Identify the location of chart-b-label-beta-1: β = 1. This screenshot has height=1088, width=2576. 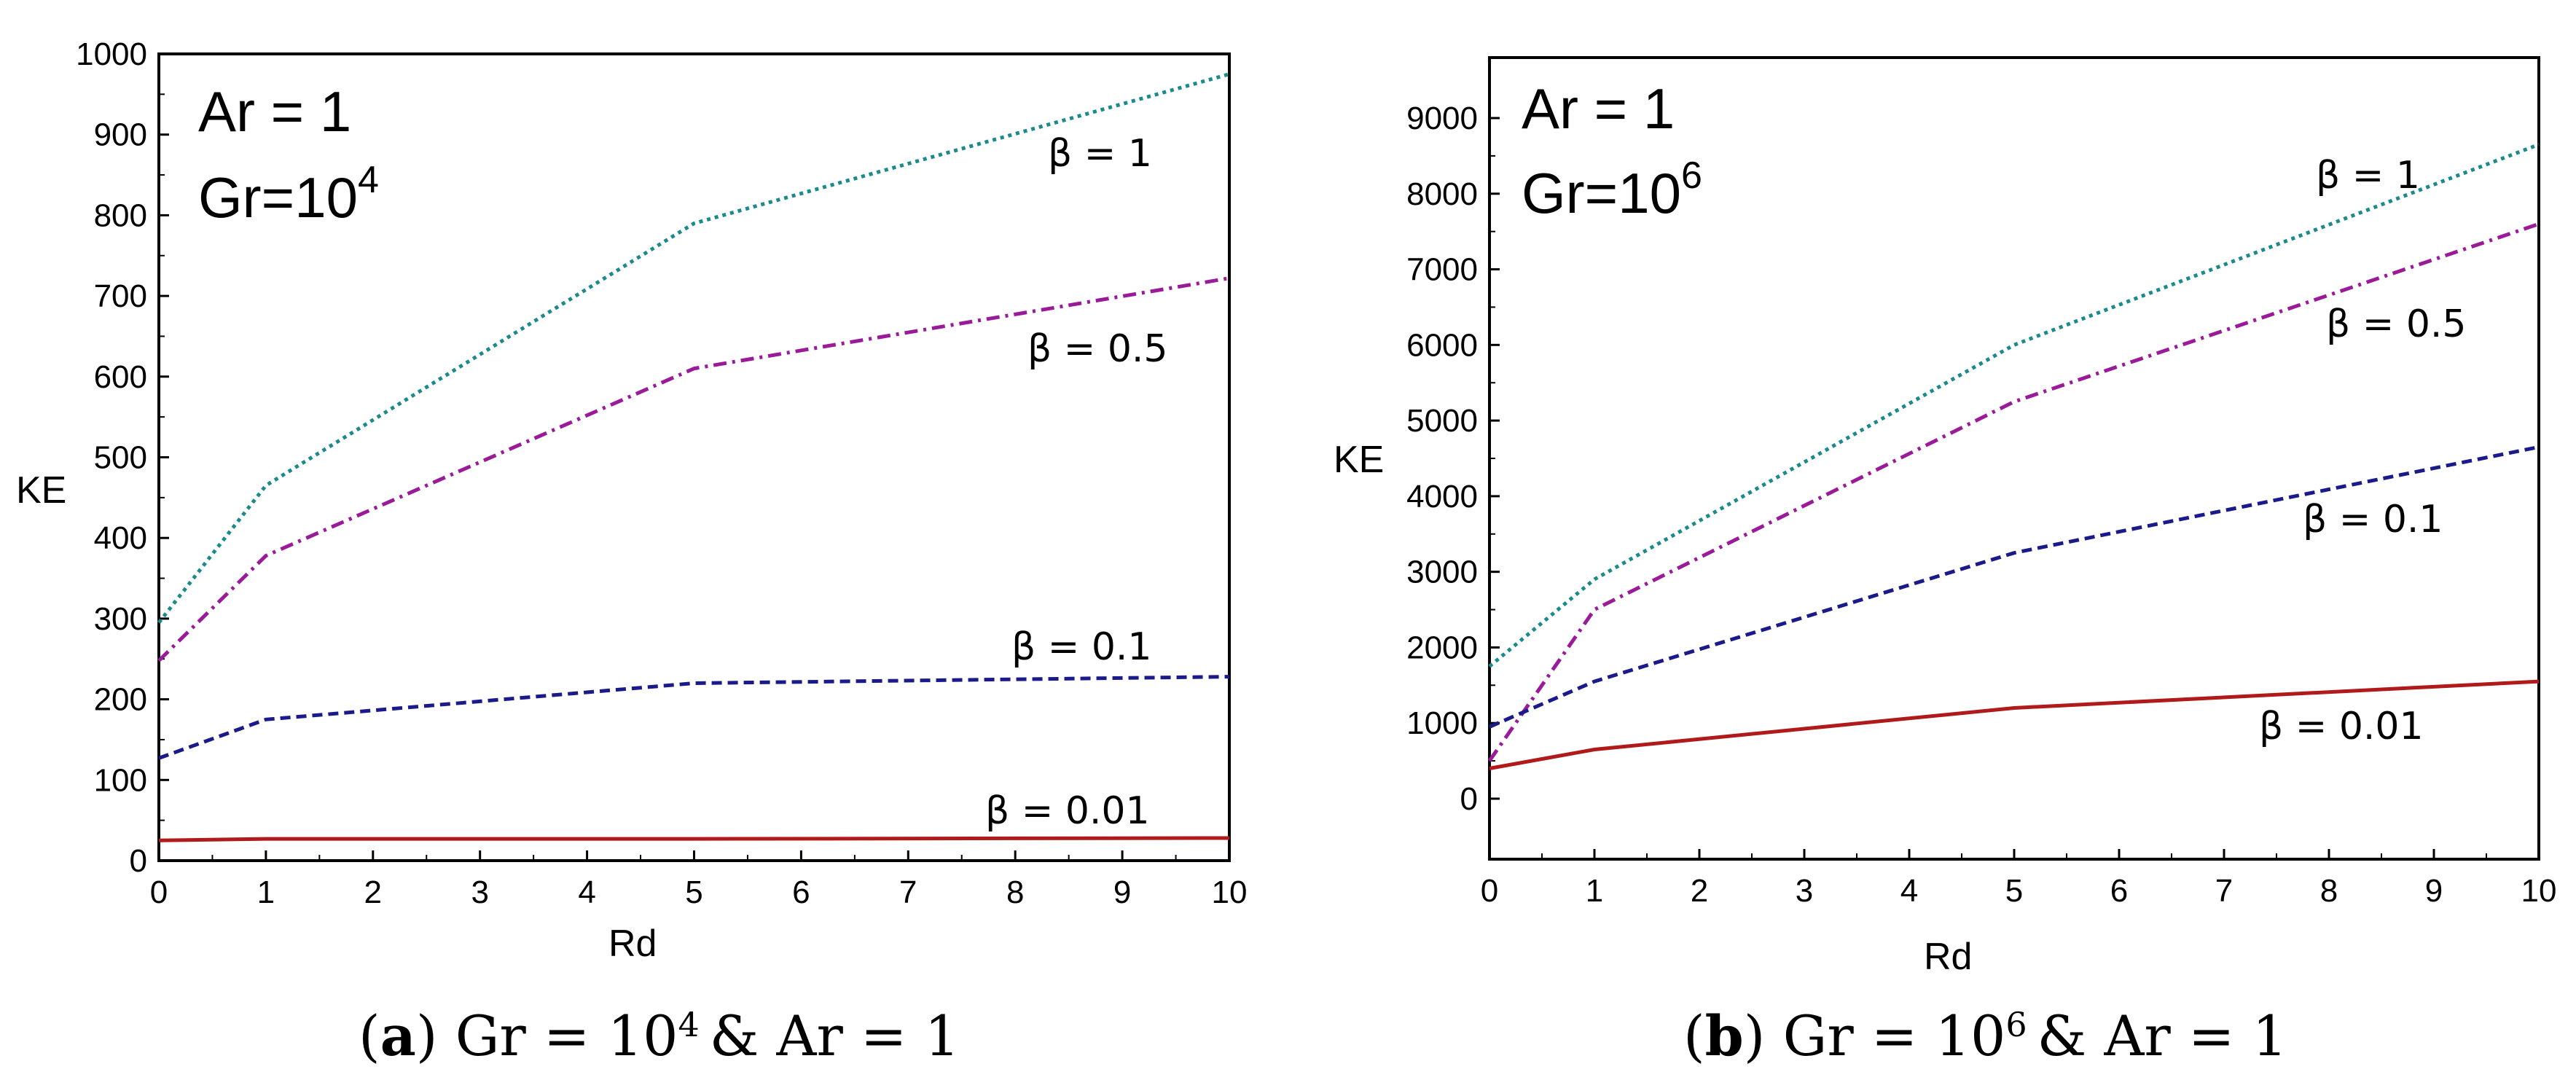
(2368, 175).